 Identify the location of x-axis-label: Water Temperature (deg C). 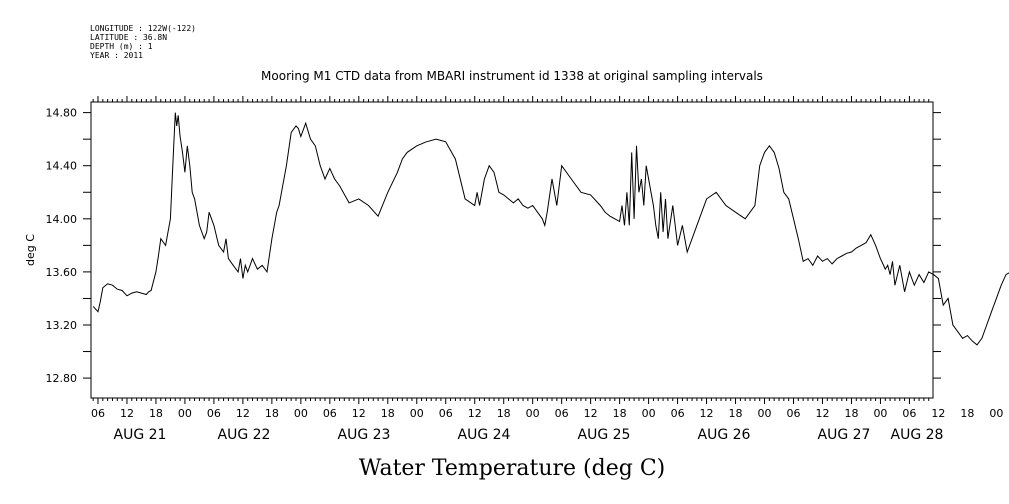
(512, 468).